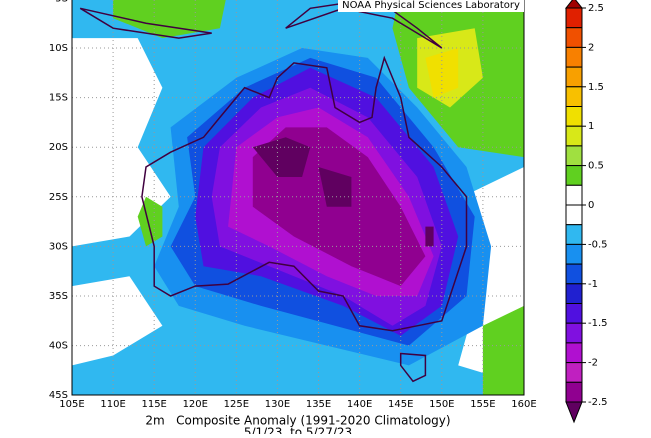  What do you see at coordinates (596, 87) in the screenshot?
I see `colorbar-label: 1.5` at bounding box center [596, 87].